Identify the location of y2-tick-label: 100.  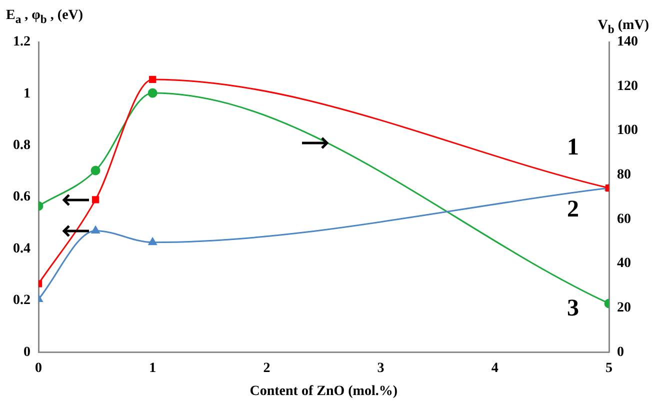
(627, 130).